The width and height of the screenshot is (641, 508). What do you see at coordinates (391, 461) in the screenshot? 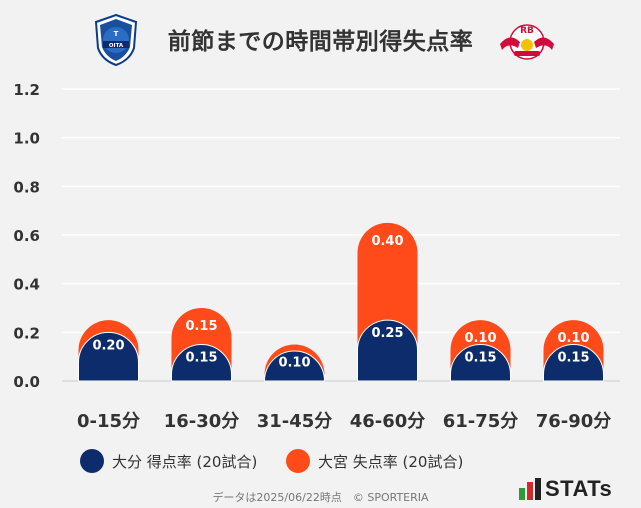
I see `legend-label-conceded: 大宮 失点率 (20試合)` at bounding box center [391, 461].